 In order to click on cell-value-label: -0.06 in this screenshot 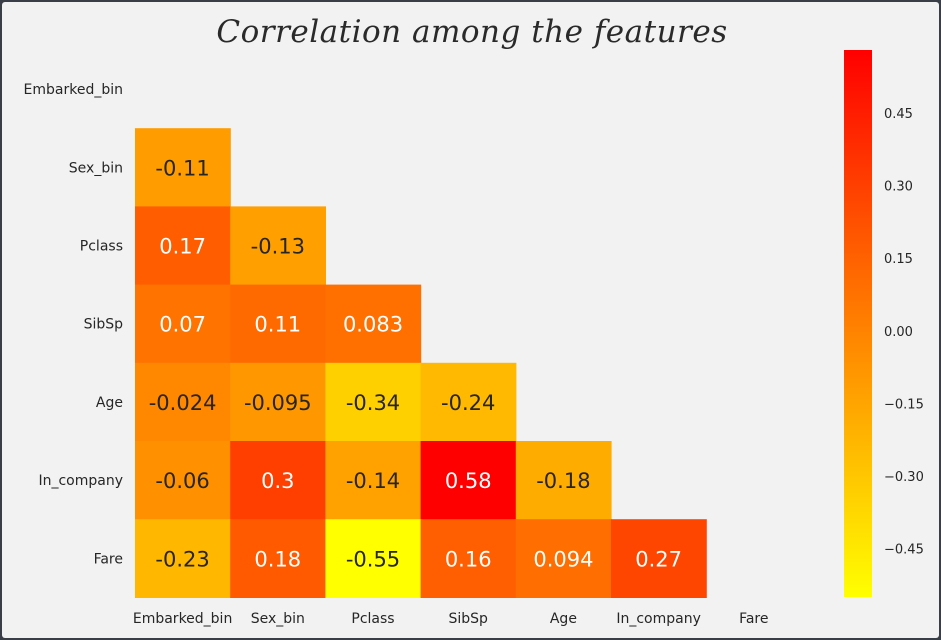, I will do `click(182, 481)`.